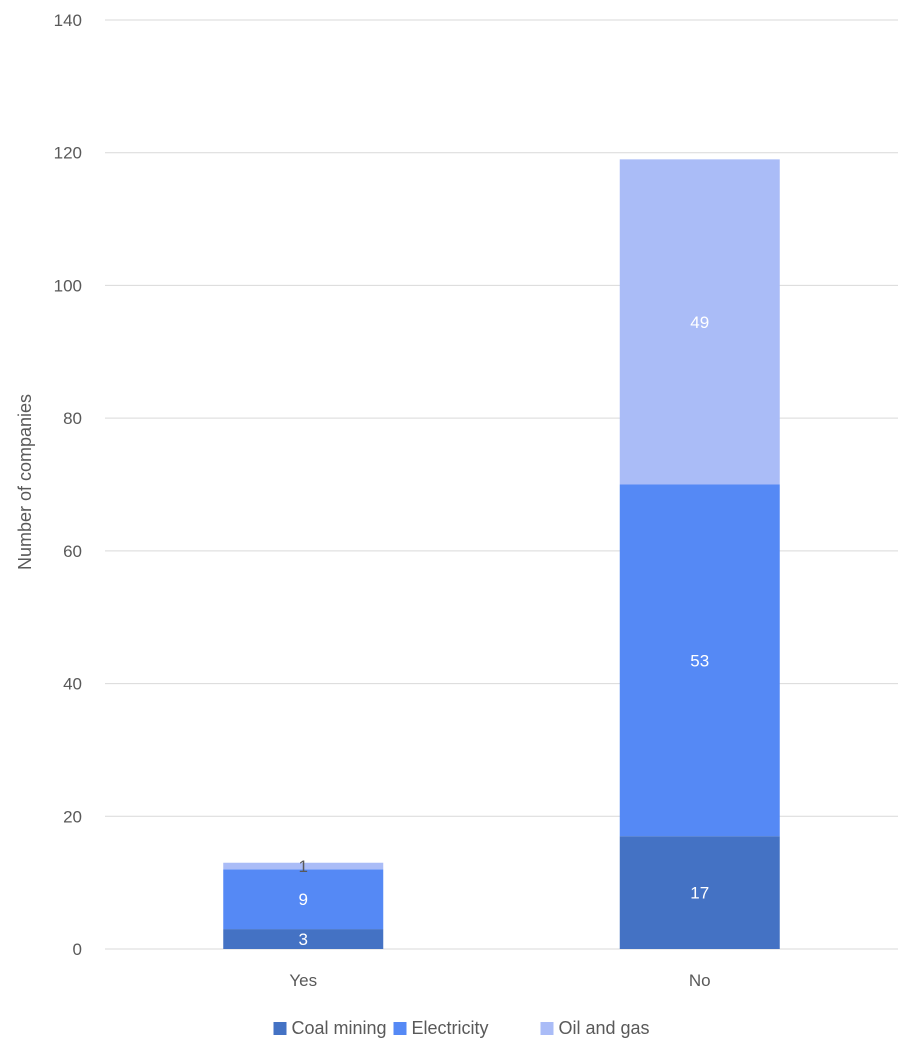 The height and width of the screenshot is (1049, 898). What do you see at coordinates (68, 285) in the screenshot?
I see `y-tick-label: 100` at bounding box center [68, 285].